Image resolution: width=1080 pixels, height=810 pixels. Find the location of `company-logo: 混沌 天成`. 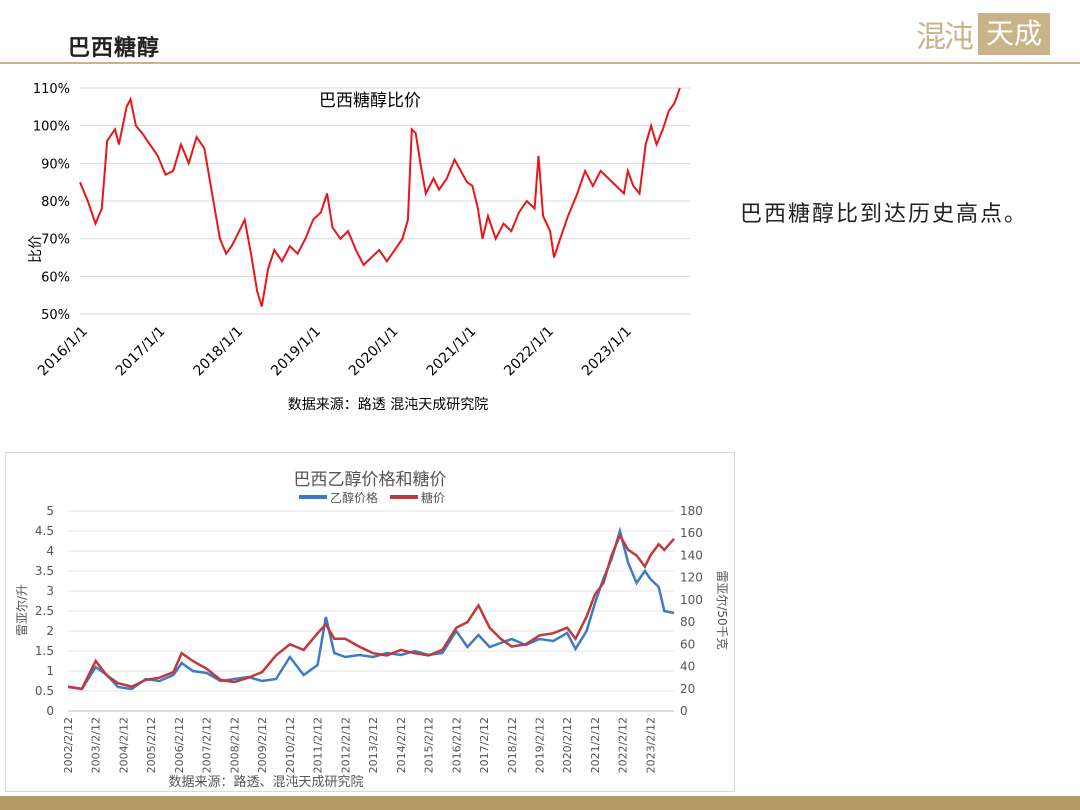

company-logo: 混沌 天成 is located at coordinates (983, 34).